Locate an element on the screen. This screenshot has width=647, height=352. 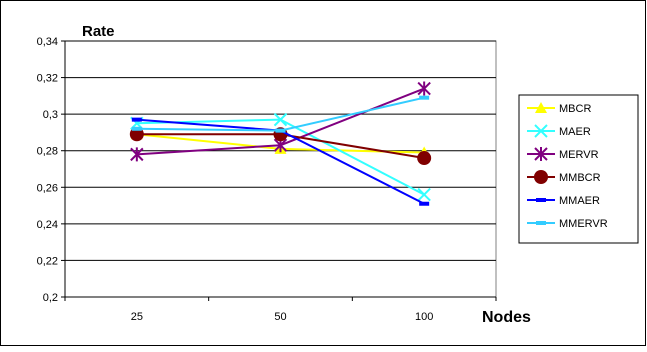
y-axis-title: Rate is located at coordinates (98, 31).